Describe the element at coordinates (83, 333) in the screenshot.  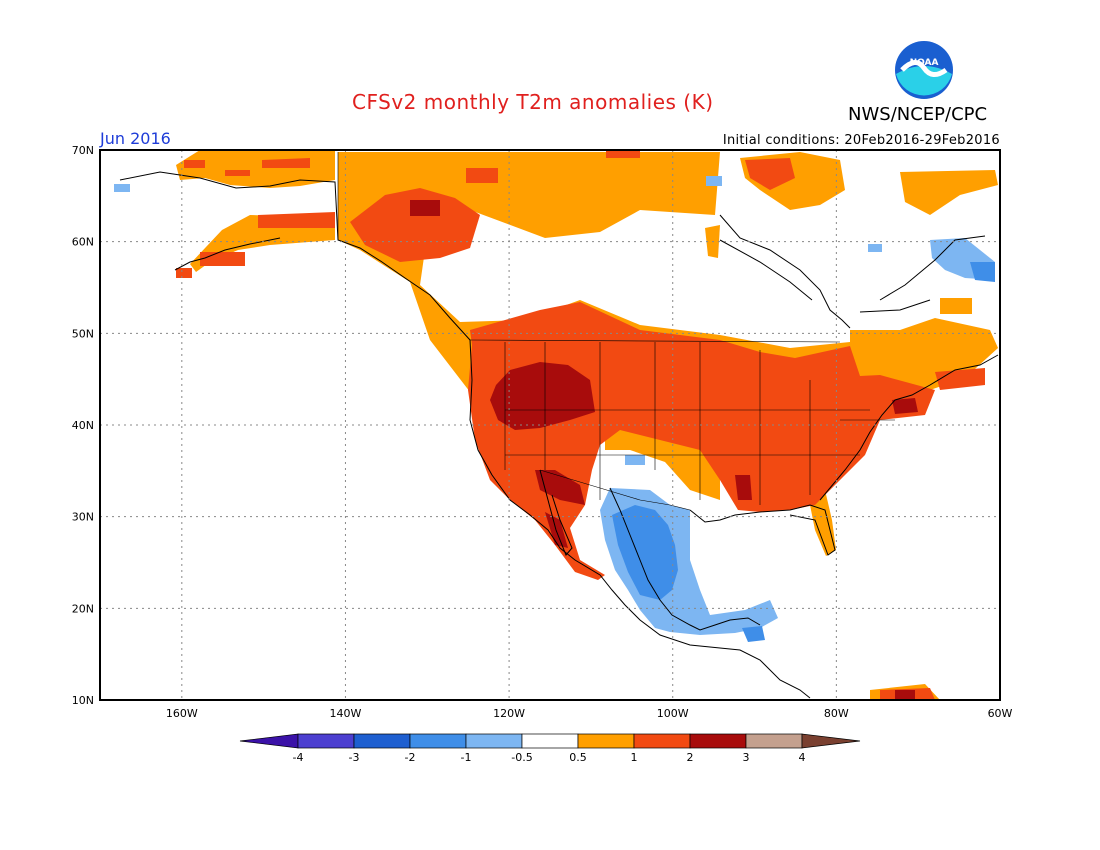
I see `lat-label: 50N` at that location.